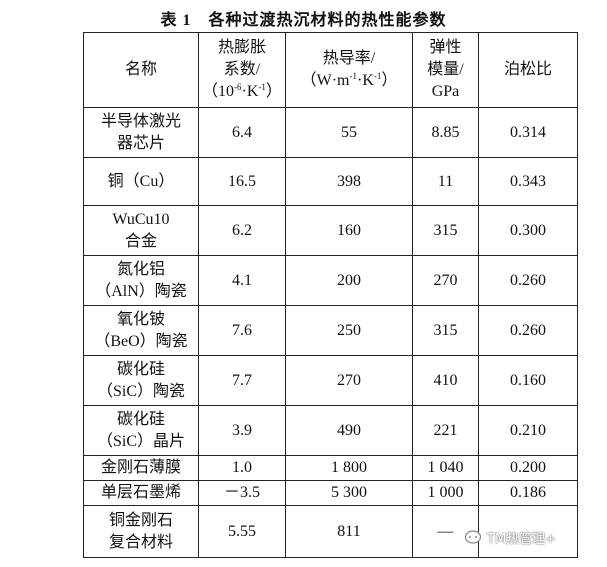 The image size is (607, 567). What do you see at coordinates (330, 430) in the screenshot?
I see `table-row: 碳化硅 （SiC）晶片 3.9 490 221 0.210` at bounding box center [330, 430].